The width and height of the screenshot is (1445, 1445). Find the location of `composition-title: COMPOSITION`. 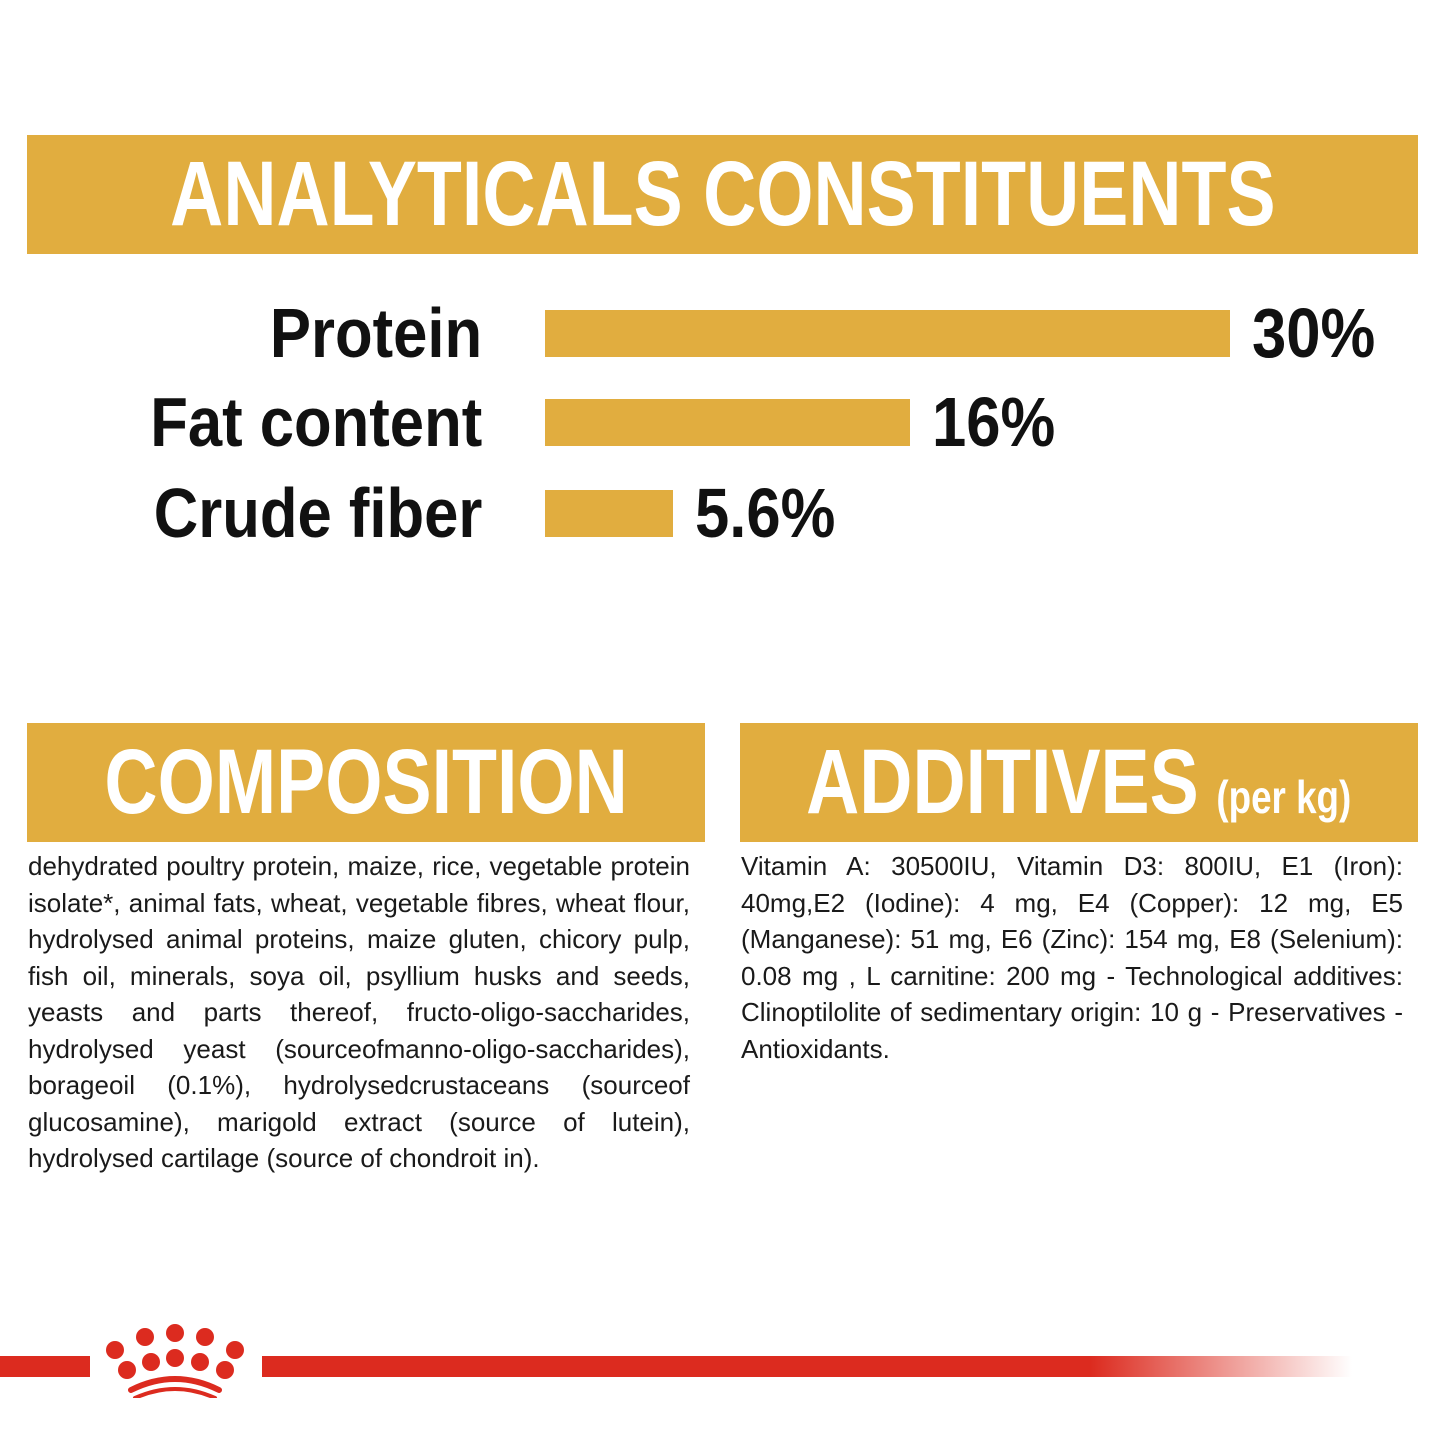

composition-title: COMPOSITION is located at coordinates (366, 782).